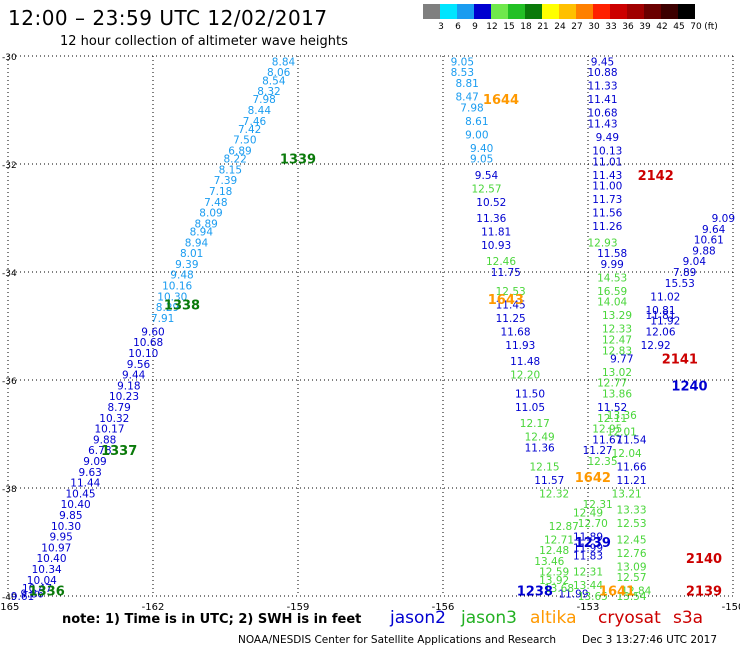  What do you see at coordinates (612, 303) in the screenshot?
I see `wave-height-value: 14.04` at bounding box center [612, 303].